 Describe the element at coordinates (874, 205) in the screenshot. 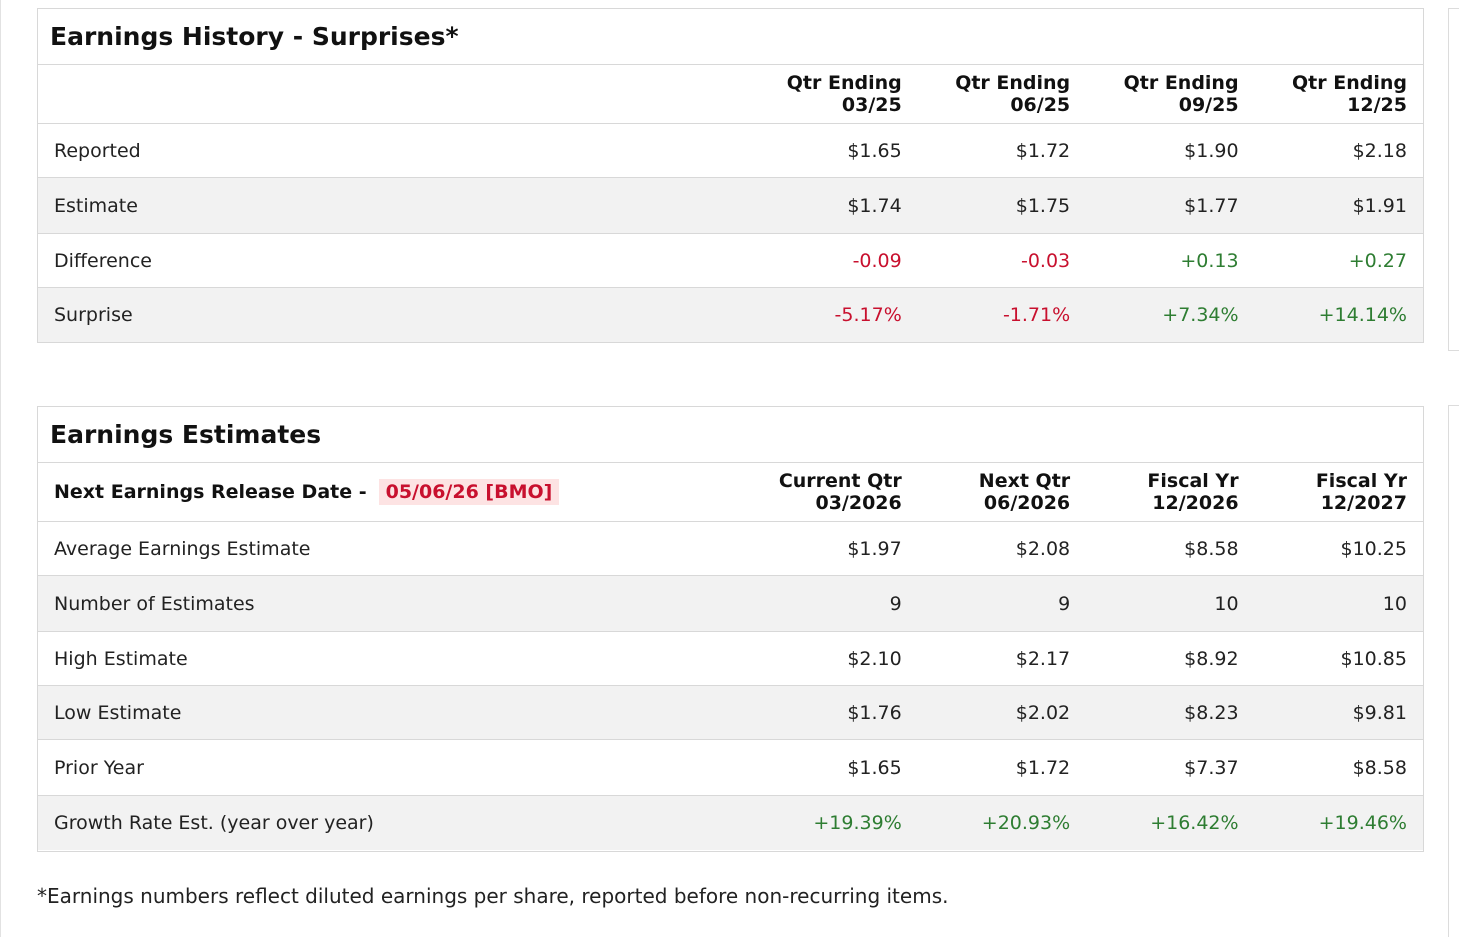

I see `table-cell: $1.74` at that location.